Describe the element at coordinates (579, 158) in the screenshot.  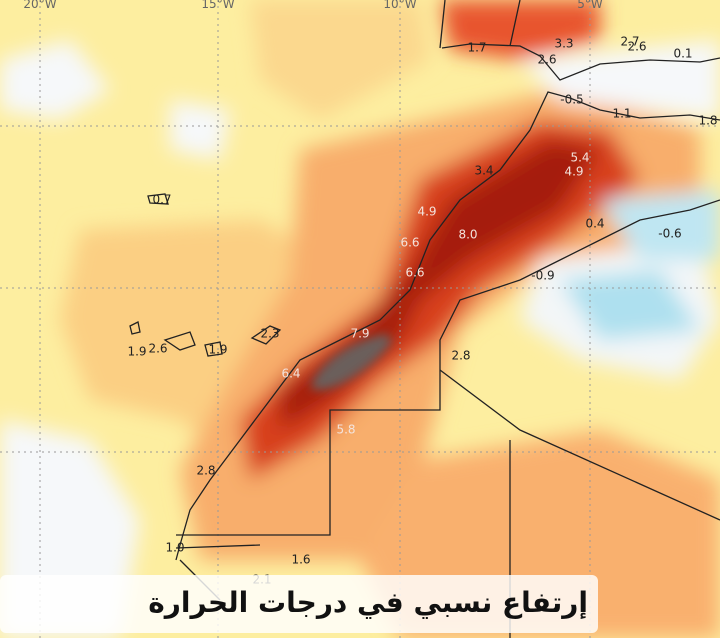
I see `anomaly-label: 5.4` at that location.